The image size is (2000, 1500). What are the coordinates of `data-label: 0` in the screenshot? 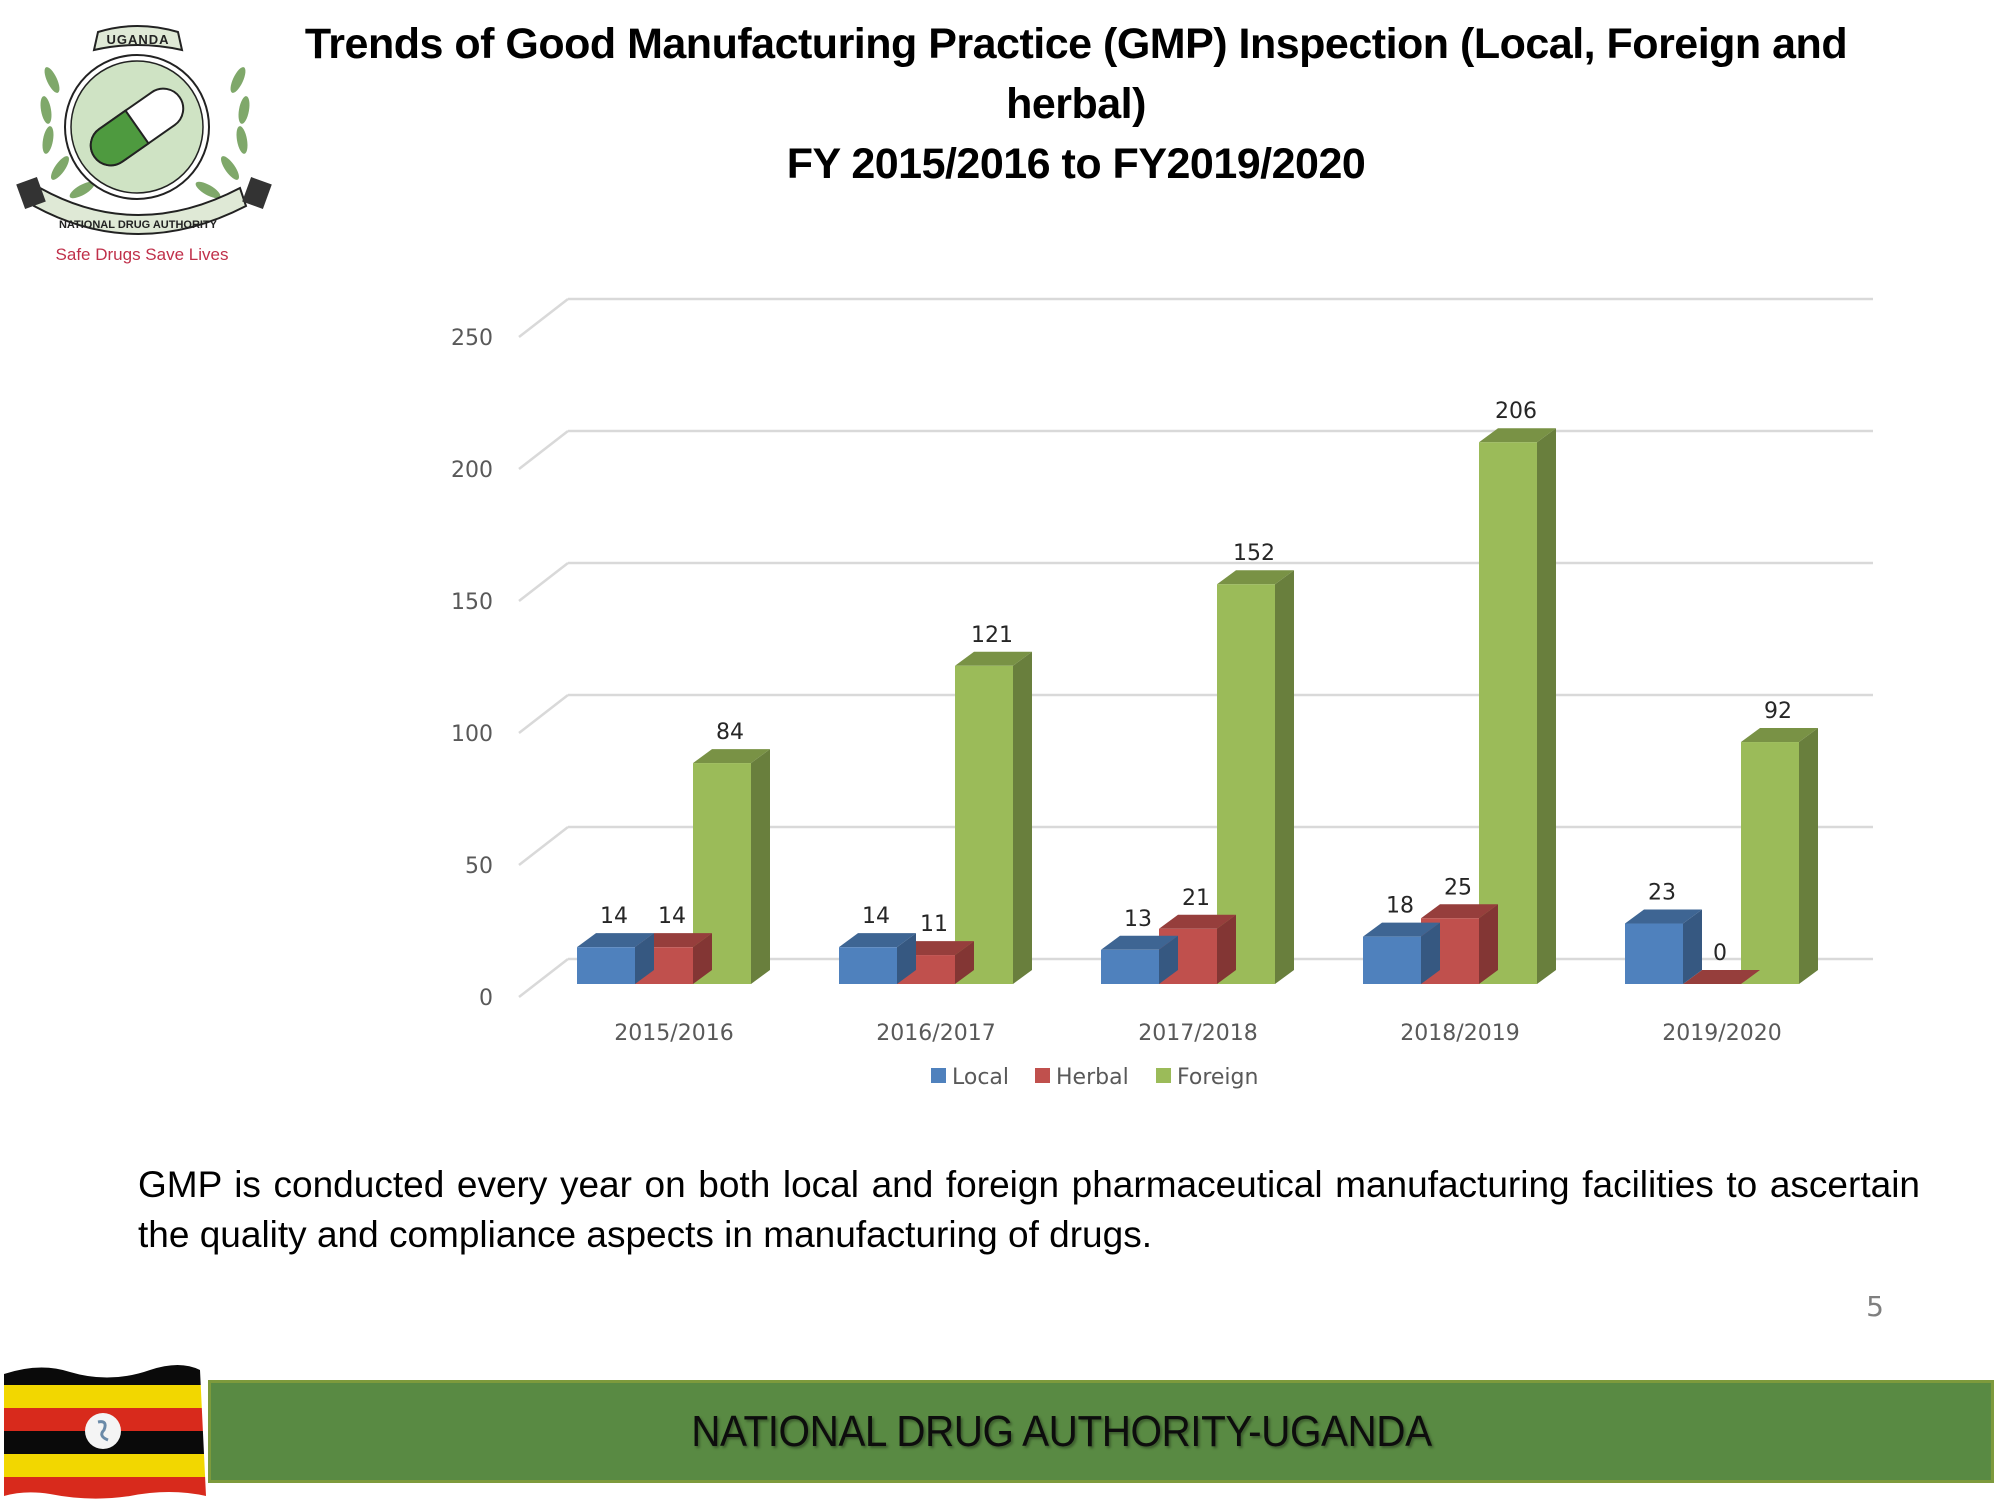 It's located at (1720, 953).